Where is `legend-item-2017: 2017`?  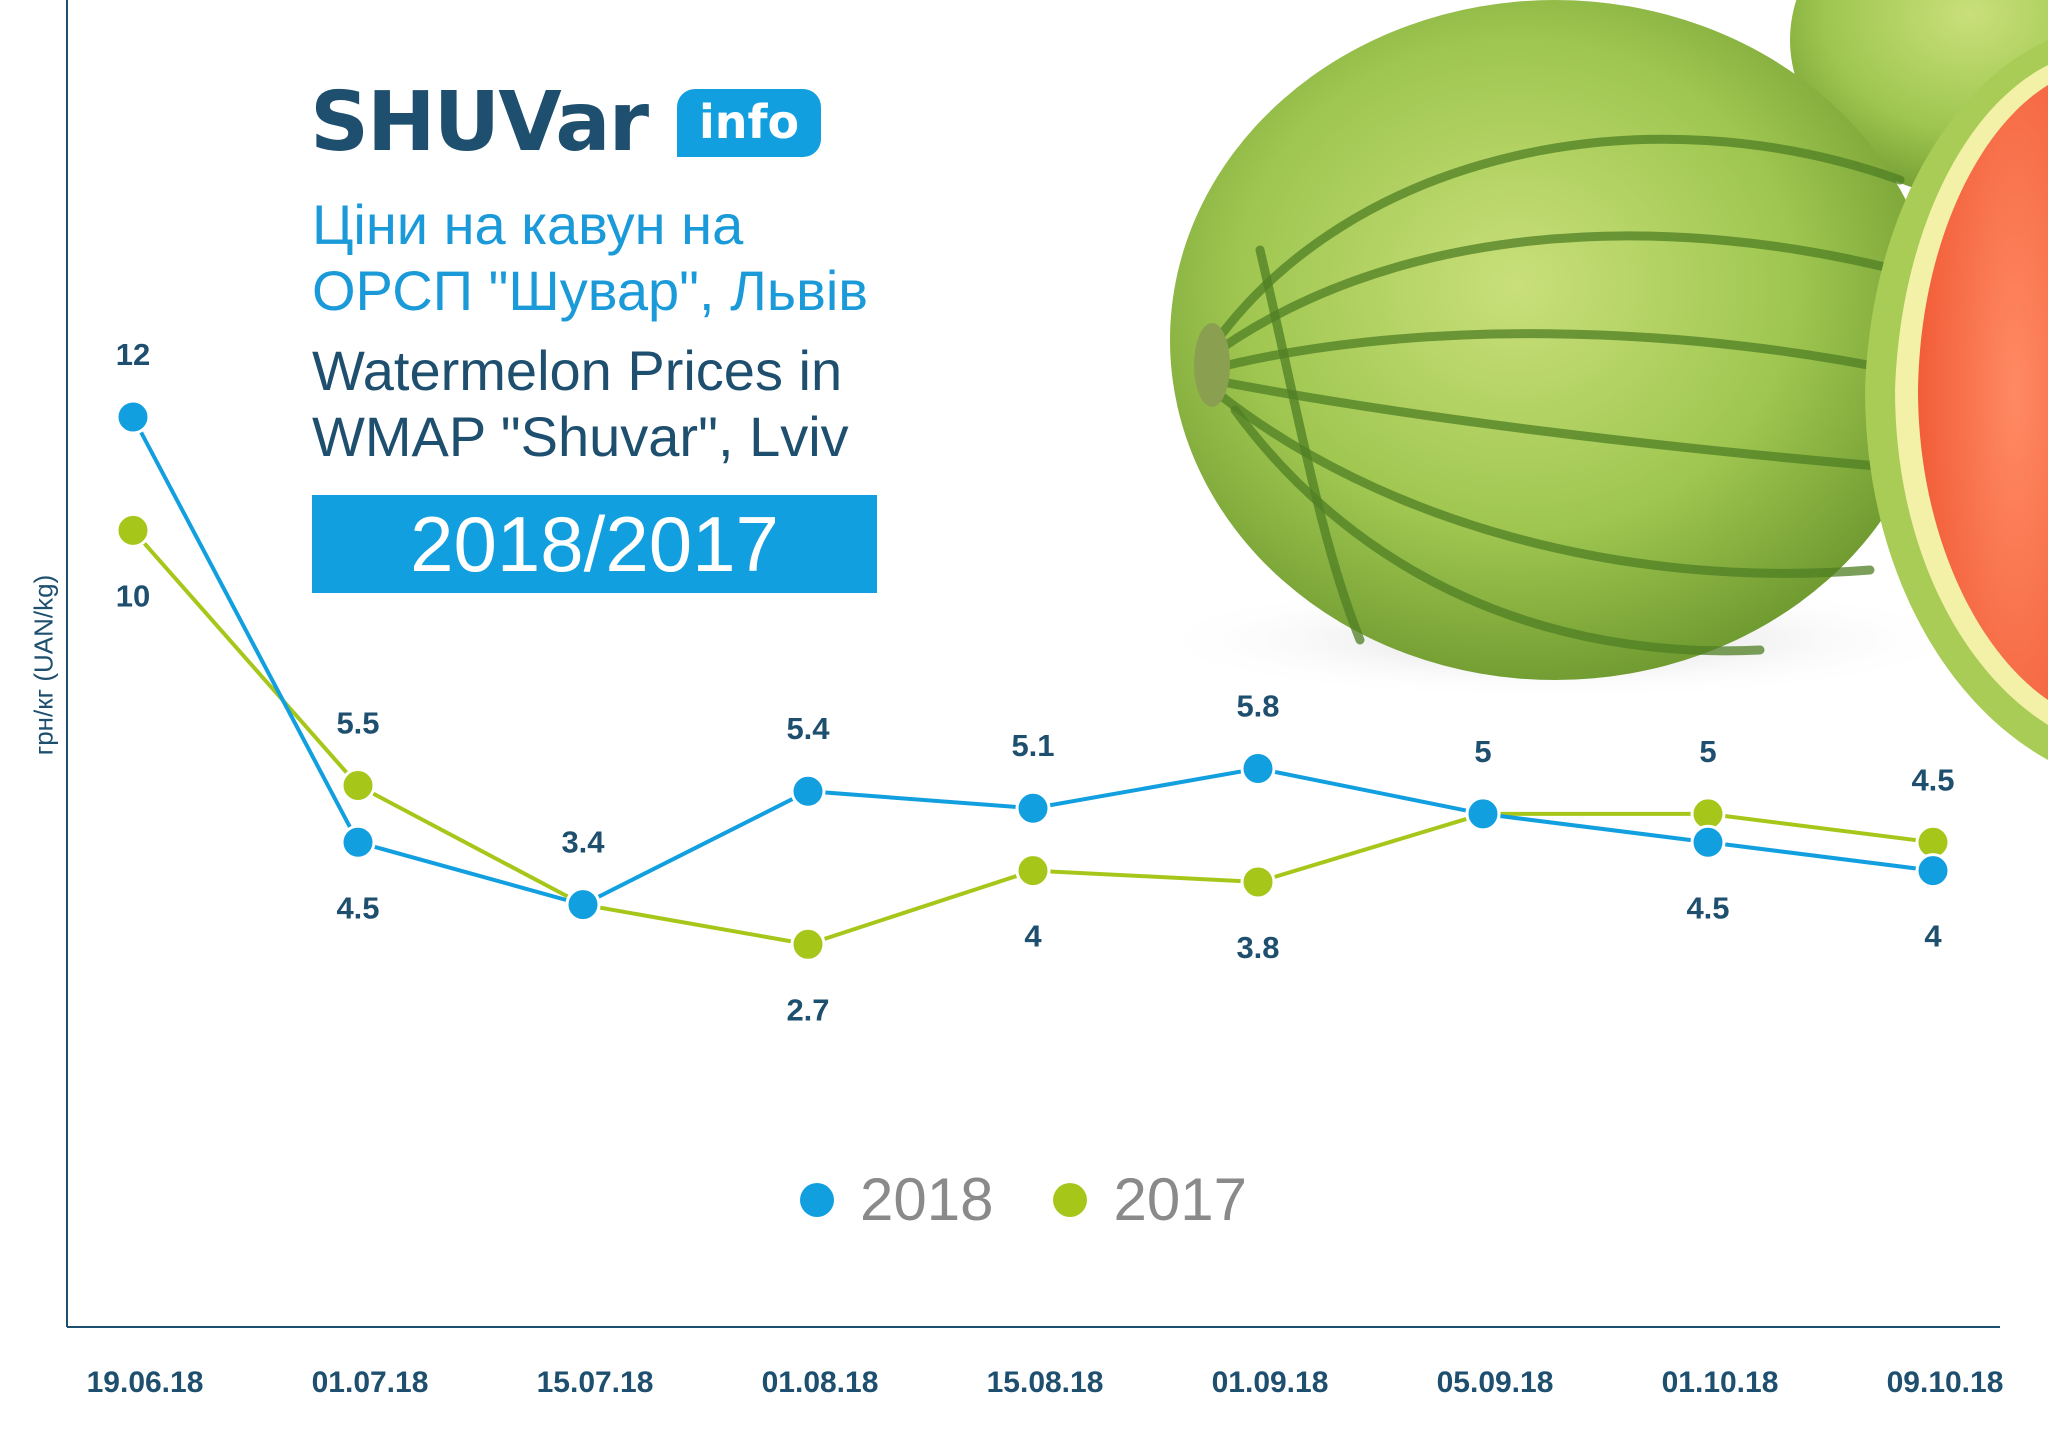
legend-item-2017: 2017 is located at coordinates (1150, 1199).